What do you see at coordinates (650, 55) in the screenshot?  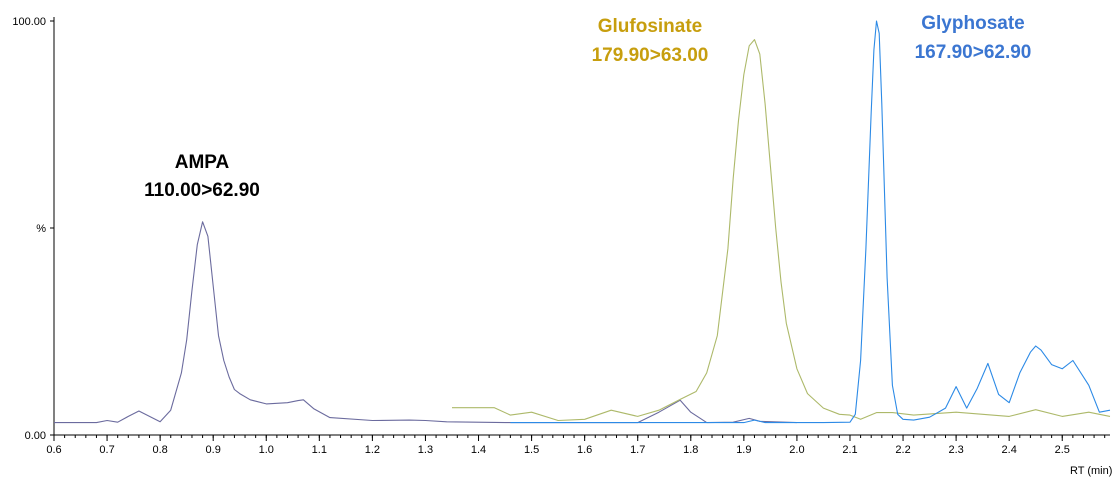 I see `peak-transition-glufosinate: 179.90>63.00` at bounding box center [650, 55].